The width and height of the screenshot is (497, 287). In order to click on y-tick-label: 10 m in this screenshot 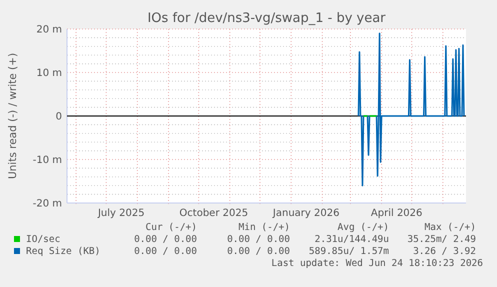, I will do `click(49, 73)`.